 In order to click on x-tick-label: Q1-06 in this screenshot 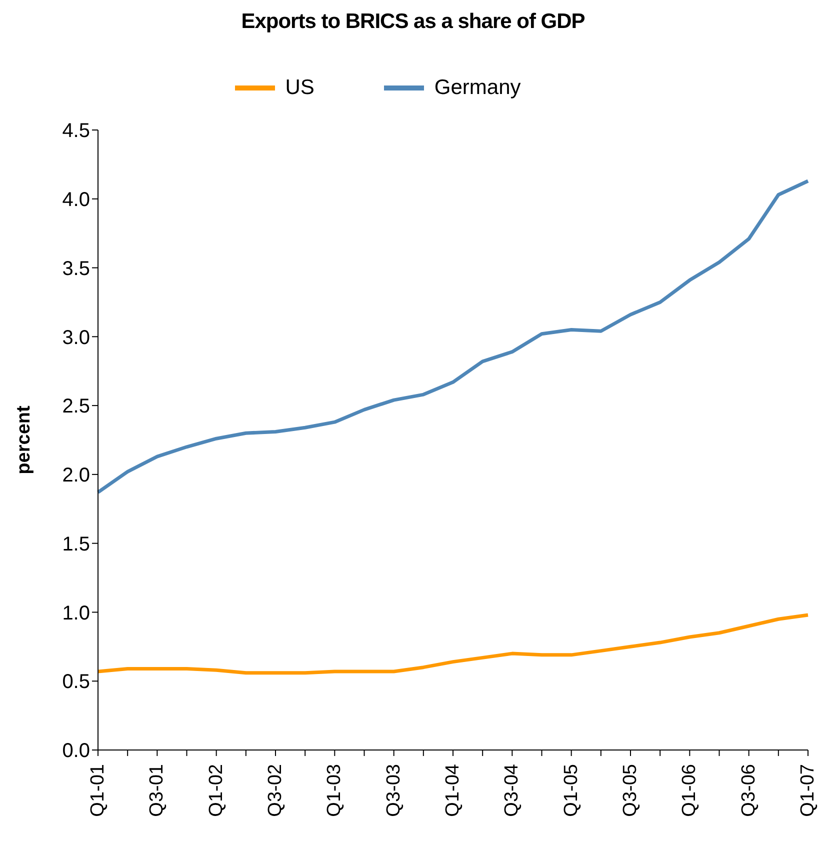, I will do `click(689, 790)`.